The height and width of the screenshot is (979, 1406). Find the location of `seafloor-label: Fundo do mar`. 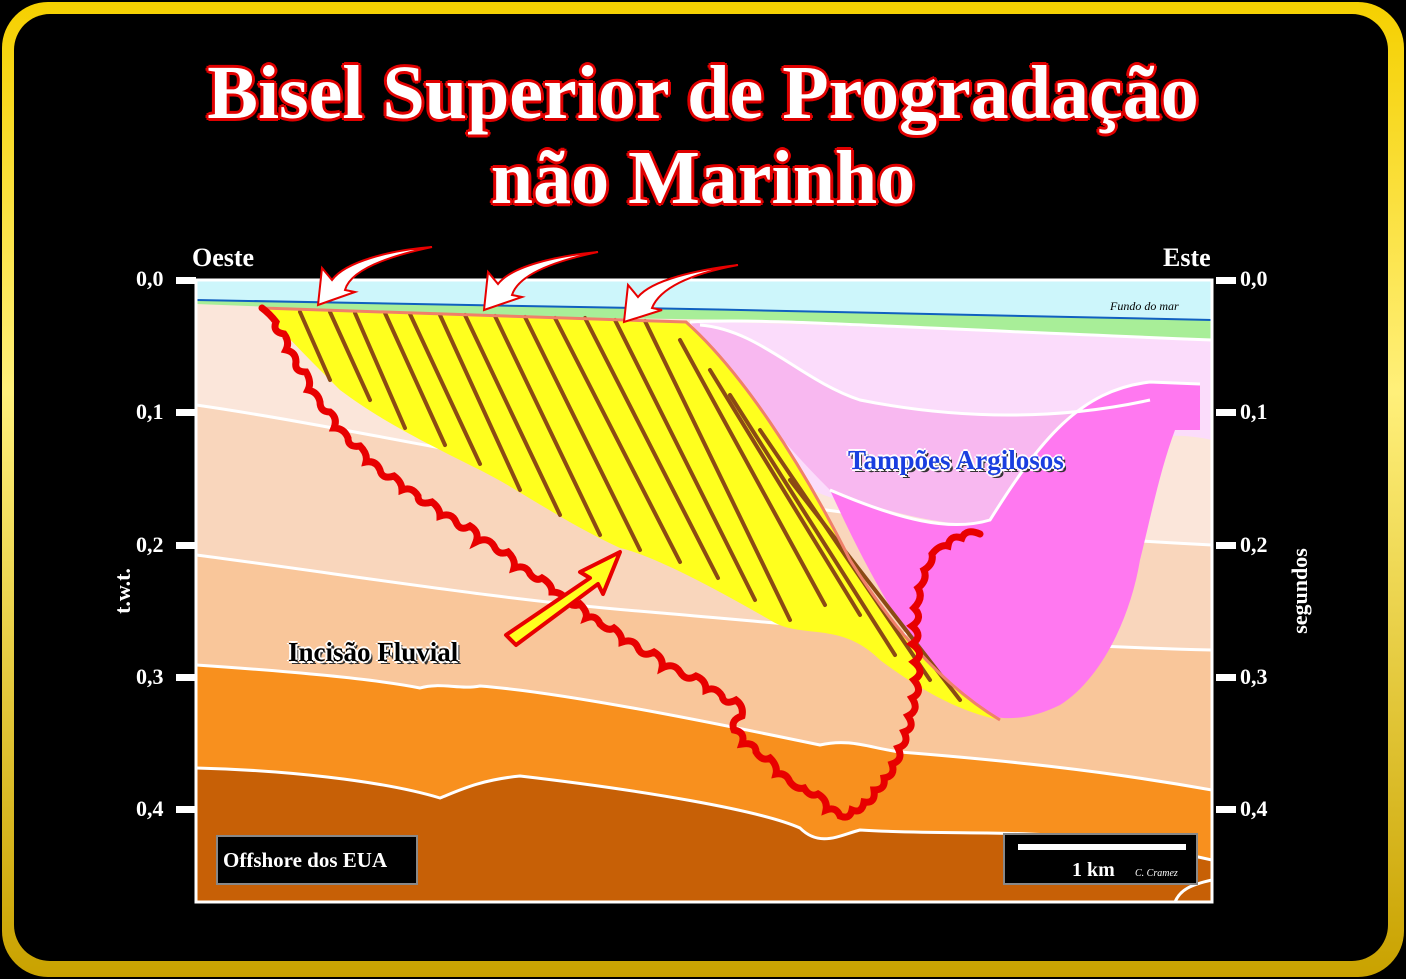

seafloor-label: Fundo do mar is located at coordinates (1144, 306).